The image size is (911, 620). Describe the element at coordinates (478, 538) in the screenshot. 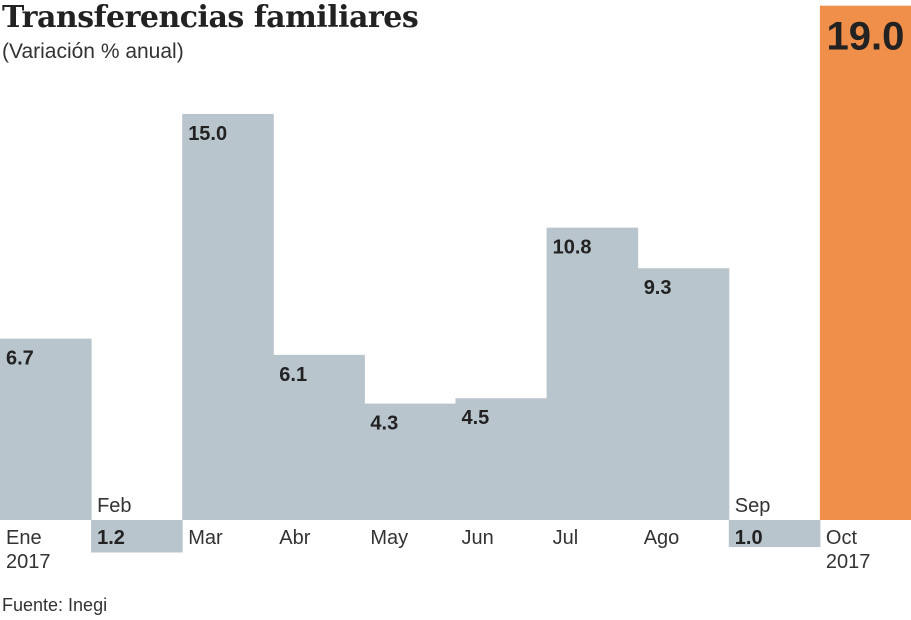

I see `category-label: Jun` at that location.